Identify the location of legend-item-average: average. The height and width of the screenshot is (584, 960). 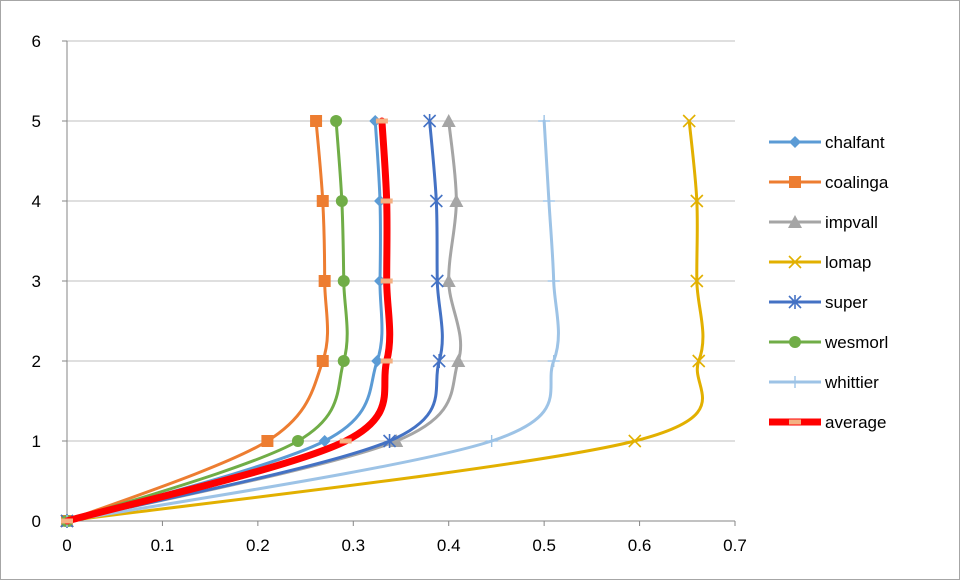
(827, 422).